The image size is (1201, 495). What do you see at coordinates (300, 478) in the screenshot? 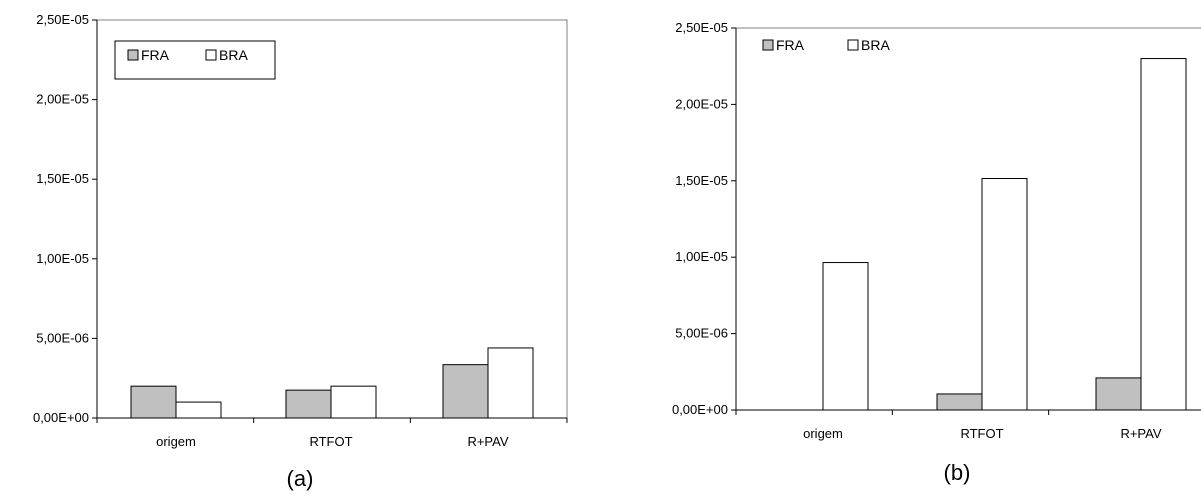
I see `chart-caption: (a)` at bounding box center [300, 478].